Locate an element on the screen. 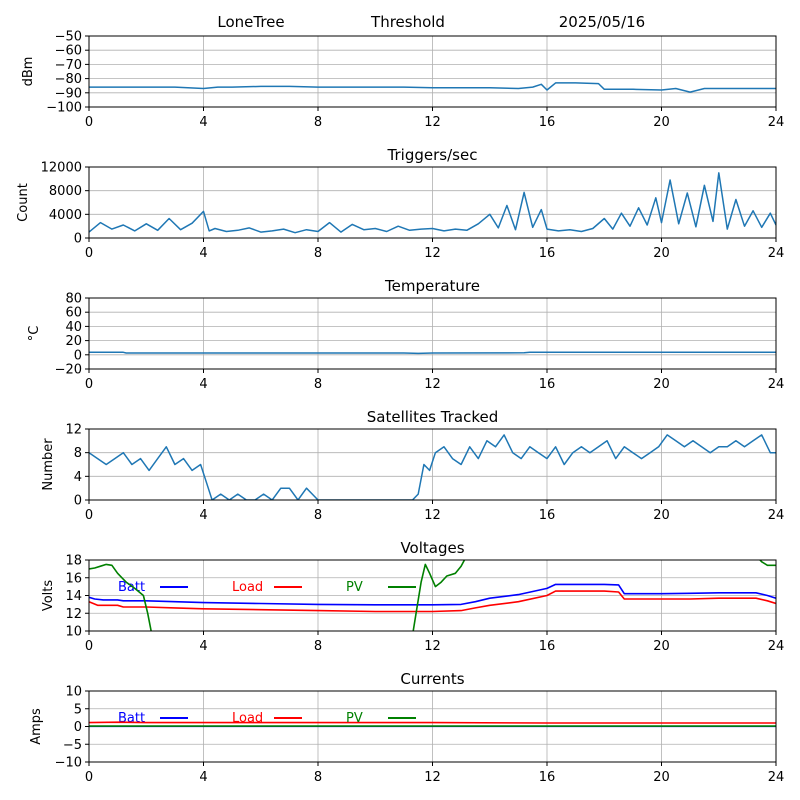 The image size is (800, 800). y-tick-label: 8 is located at coordinates (78, 453).